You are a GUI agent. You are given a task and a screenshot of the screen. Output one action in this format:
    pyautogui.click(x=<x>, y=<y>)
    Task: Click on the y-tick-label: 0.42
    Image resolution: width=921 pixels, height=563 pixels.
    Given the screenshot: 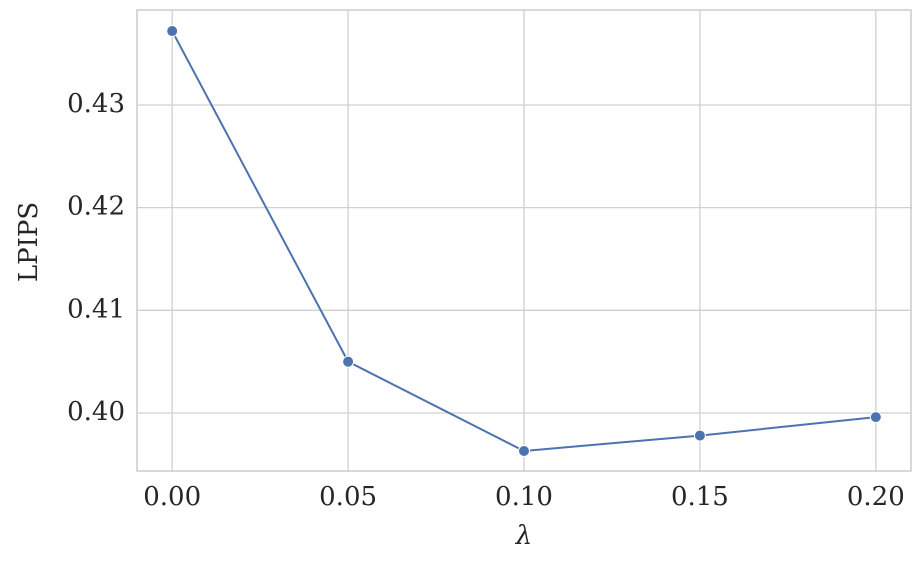 What is the action you would take?
    pyautogui.click(x=96, y=207)
    